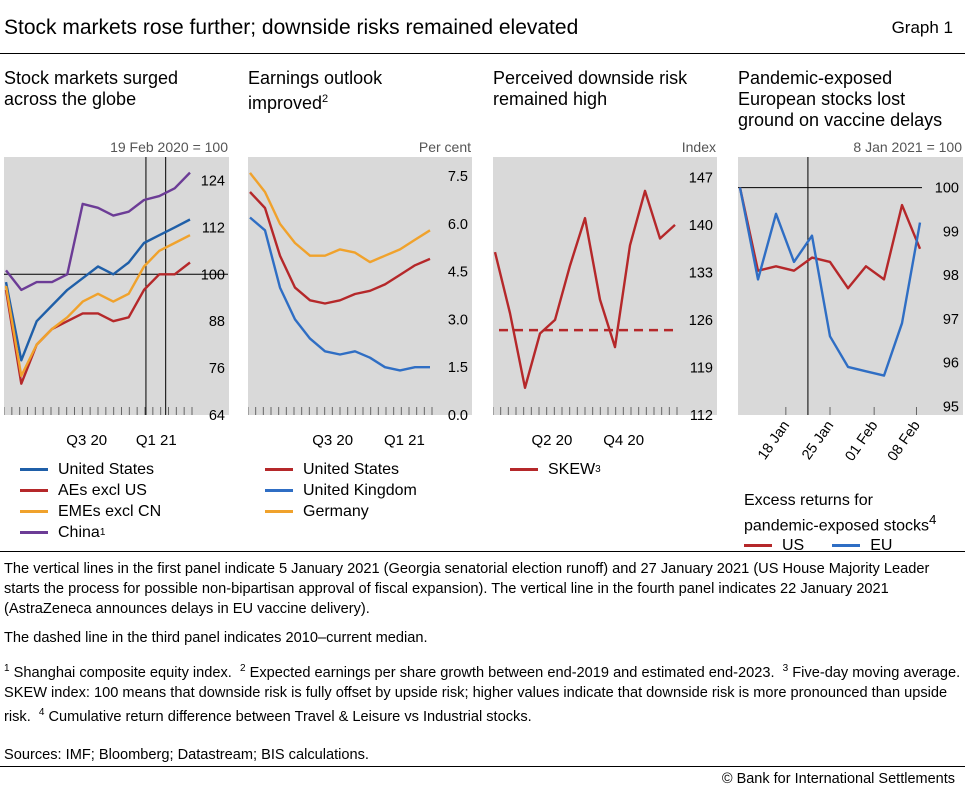 Image resolution: width=965 pixels, height=799 pixels. I want to click on x-tick-label: 01 Feb, so click(861, 441).